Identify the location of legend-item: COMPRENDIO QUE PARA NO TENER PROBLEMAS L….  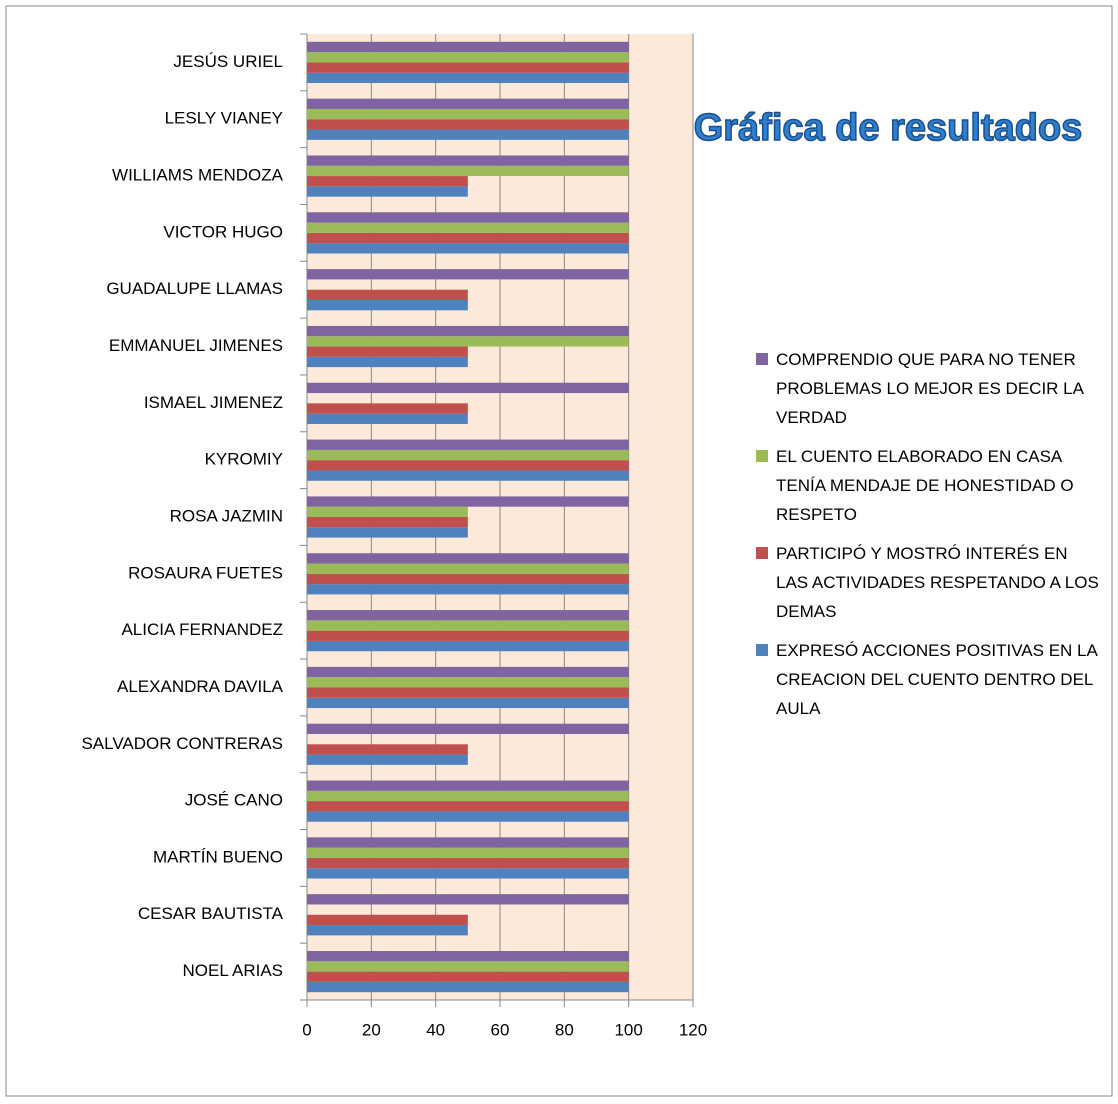
(928, 388).